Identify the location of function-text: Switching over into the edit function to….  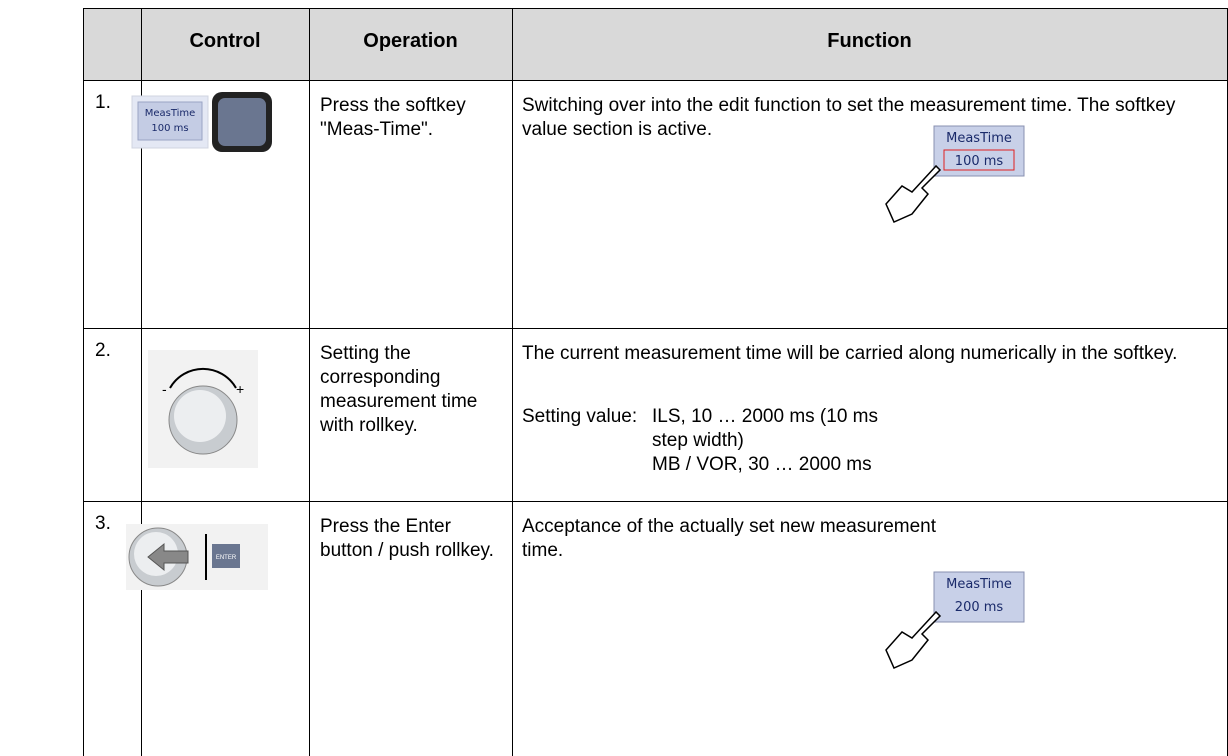
(849, 117).